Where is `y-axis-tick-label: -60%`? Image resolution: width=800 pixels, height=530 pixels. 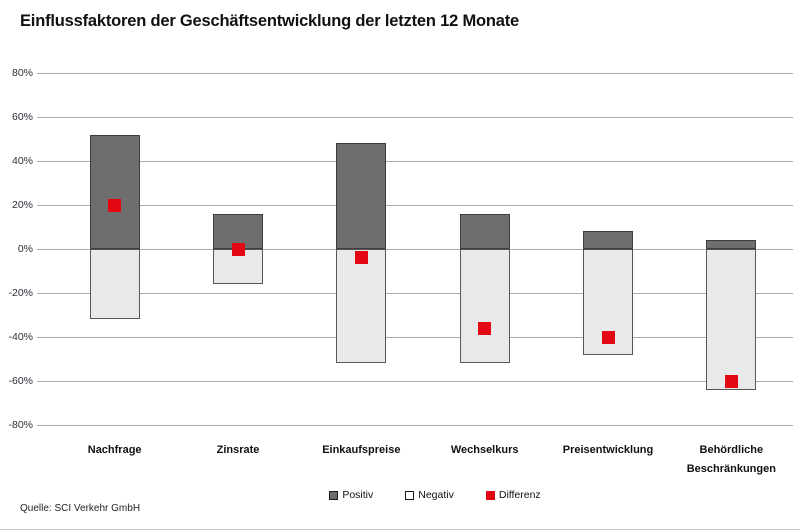 y-axis-tick-label: -60% is located at coordinates (20, 381).